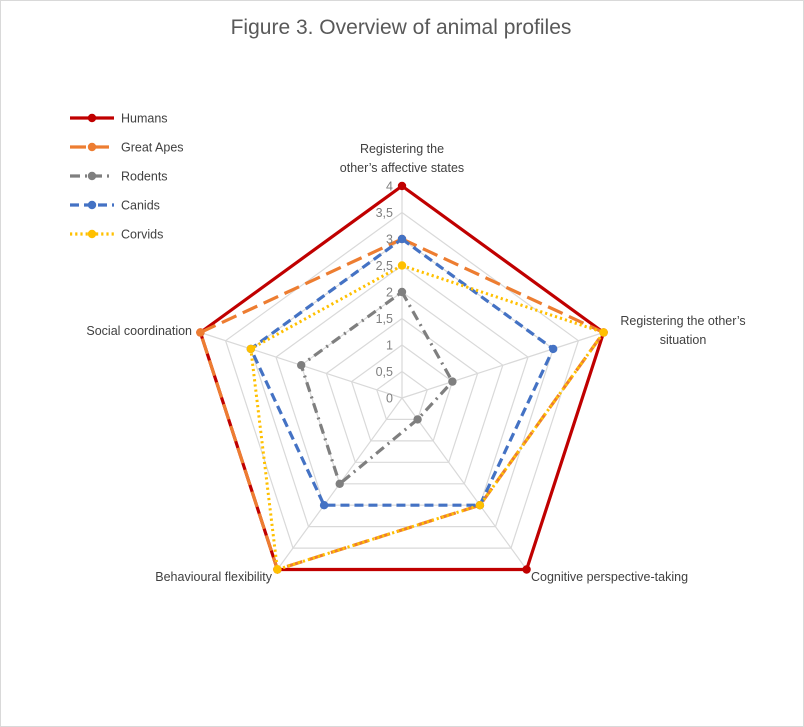 The height and width of the screenshot is (727, 804). Describe the element at coordinates (389, 187) in the screenshot. I see `tick-label: 4` at that location.